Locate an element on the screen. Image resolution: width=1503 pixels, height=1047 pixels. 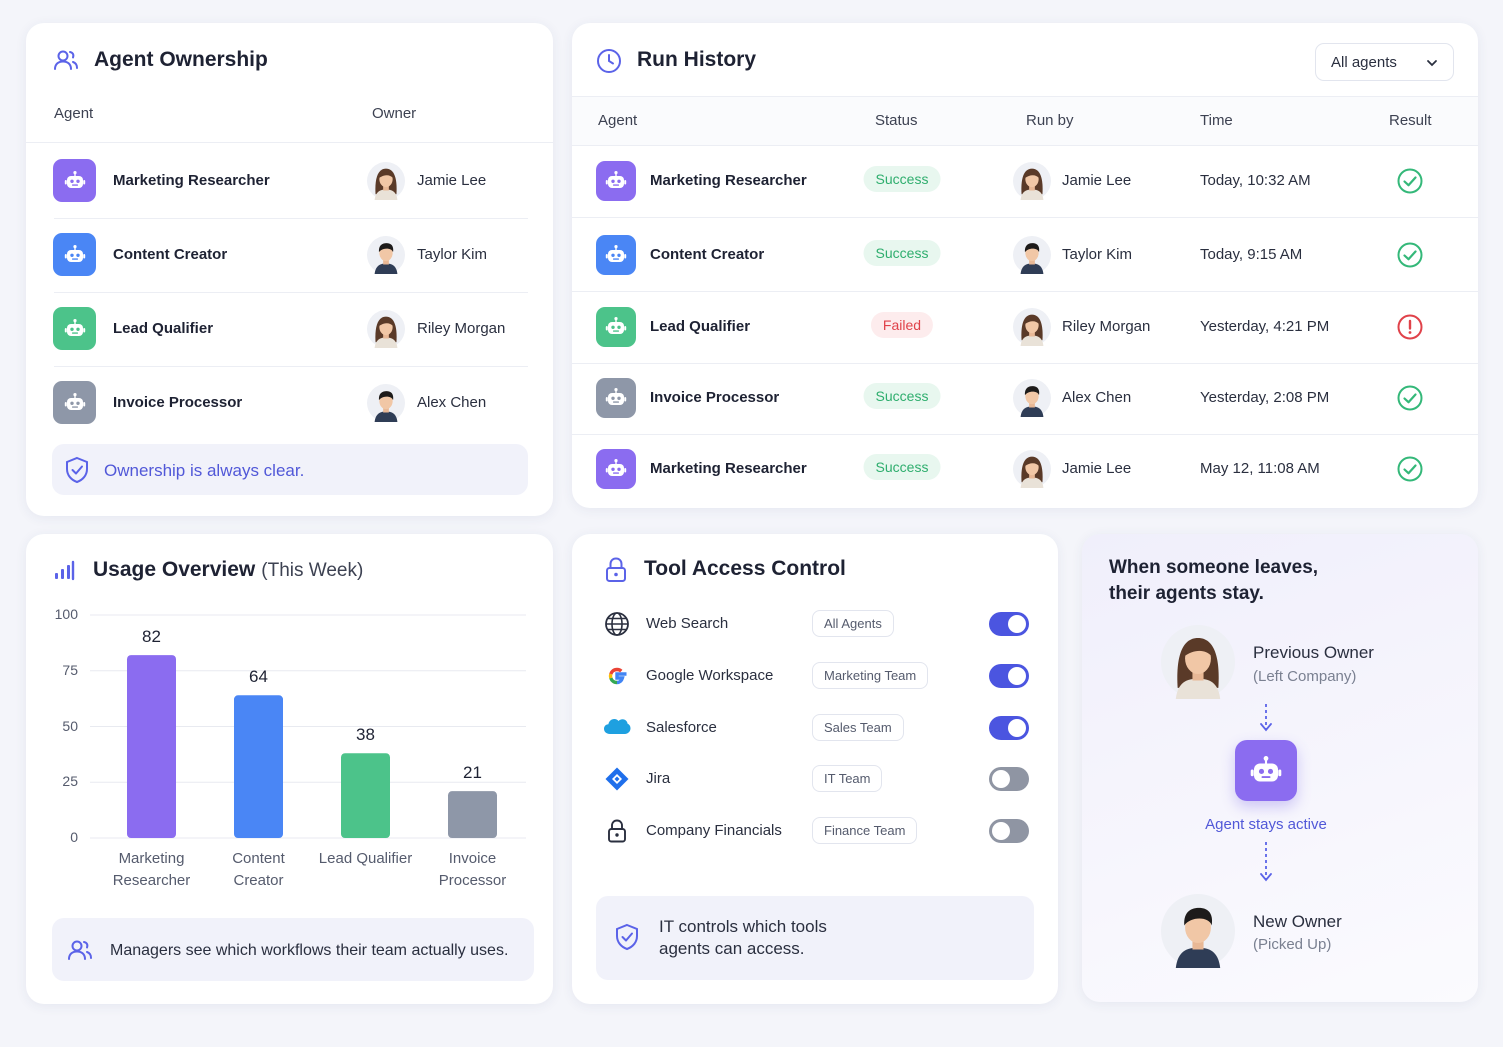
tool-name: Google Workspace is located at coordinates (710, 675).